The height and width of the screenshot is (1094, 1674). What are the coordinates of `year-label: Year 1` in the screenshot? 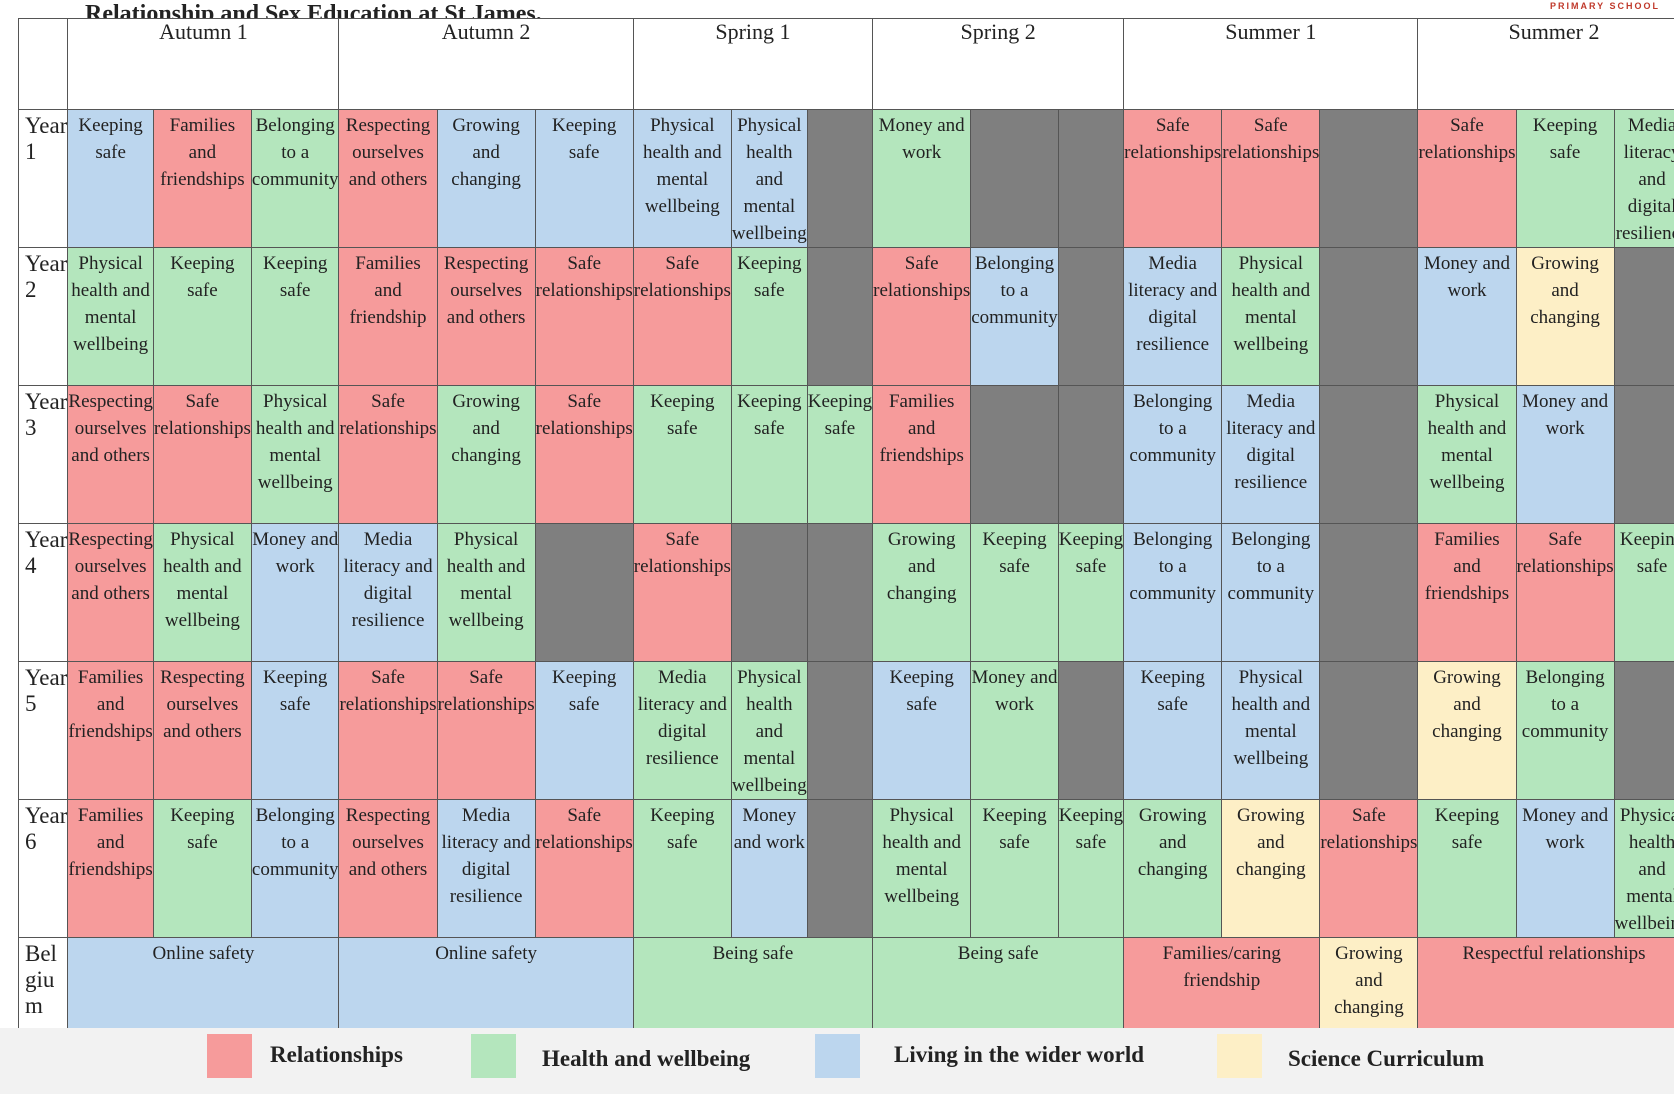 It's located at (43, 178).